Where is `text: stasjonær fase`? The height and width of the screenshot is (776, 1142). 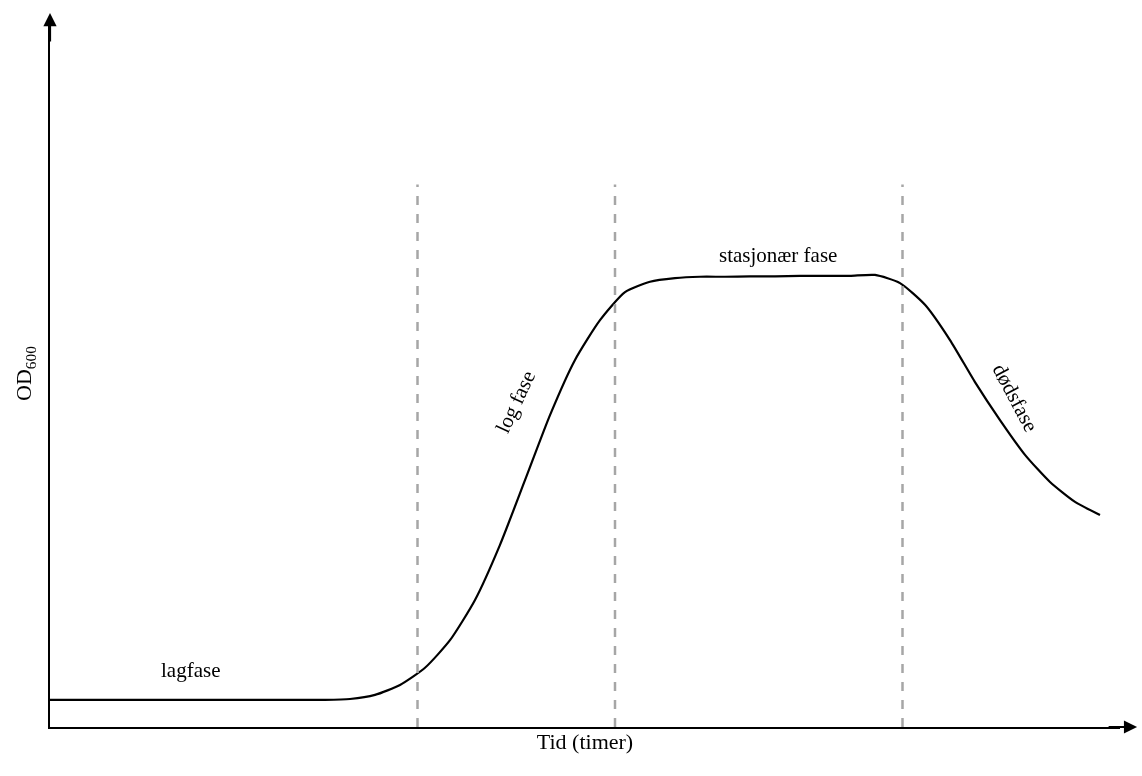
text: stasjonær fase is located at coordinates (778, 255).